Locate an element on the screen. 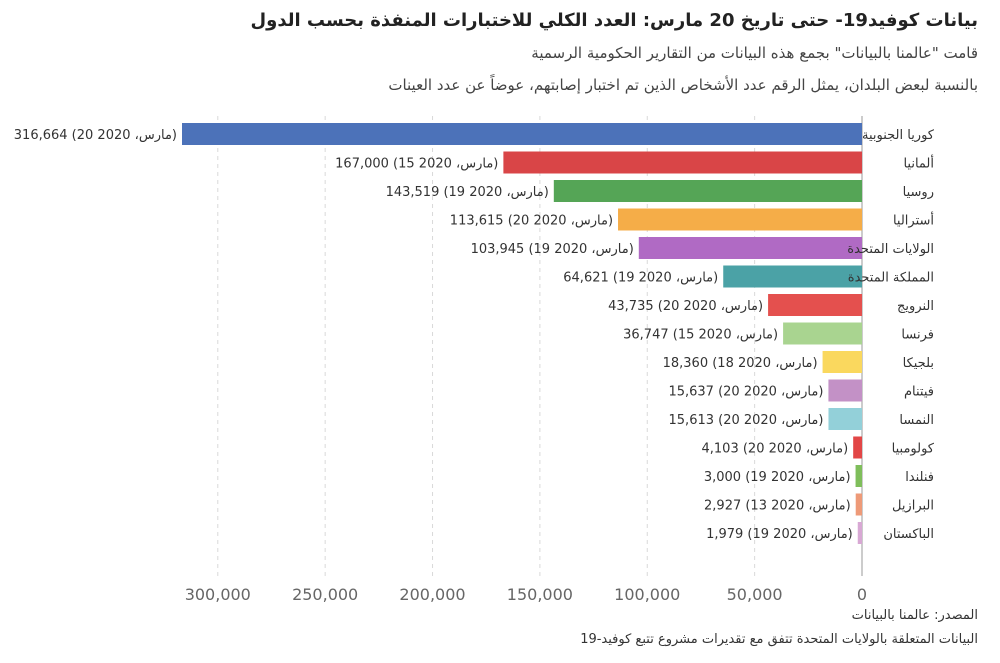  value-label: 167,000 (15 مارس، 2020) is located at coordinates (416, 164).